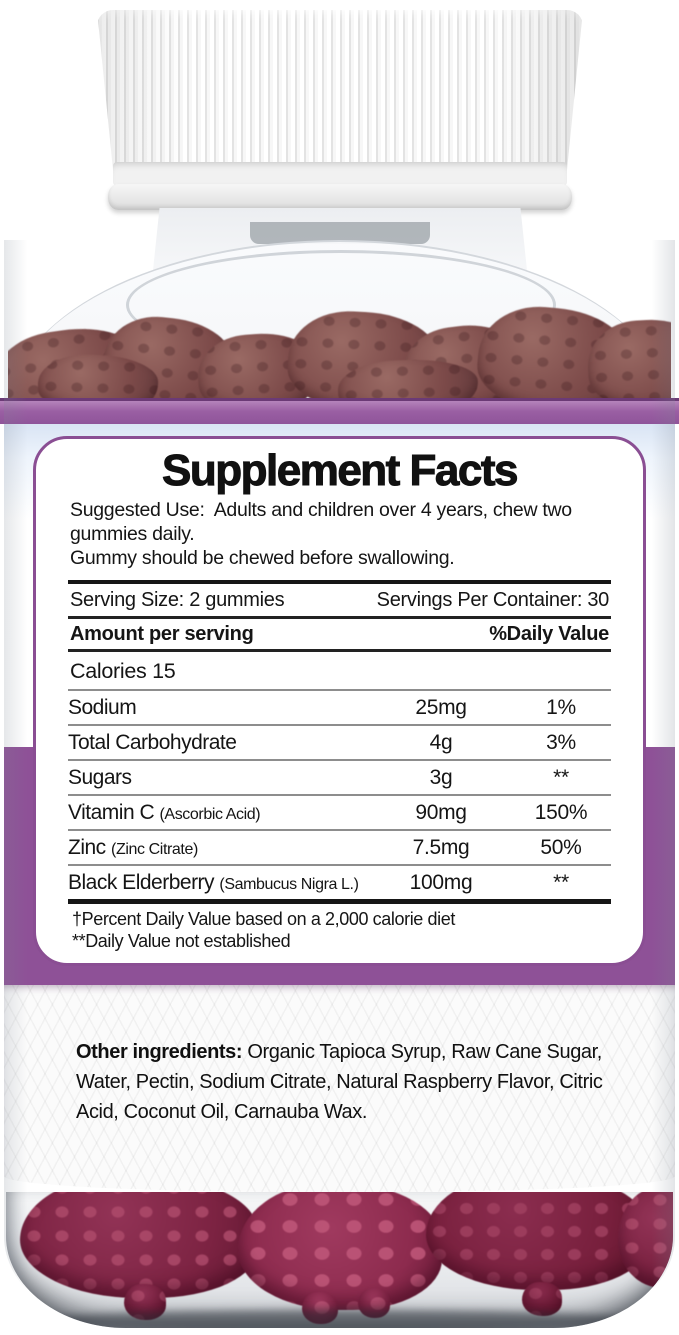  I want to click on bottle-cap, so click(340, 95).